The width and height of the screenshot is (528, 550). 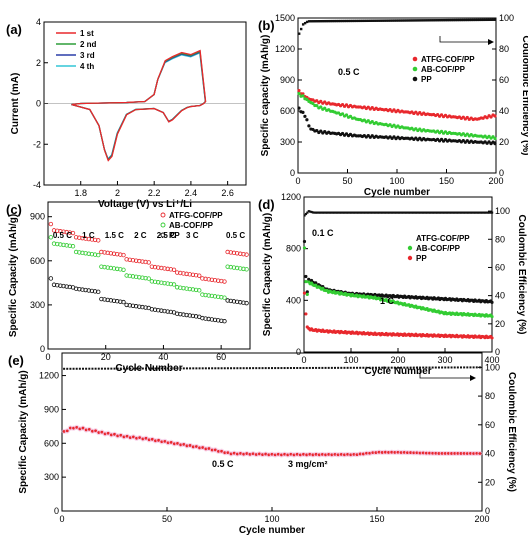 I want to click on annotation: 3 mg/cm², so click(x=308, y=464).